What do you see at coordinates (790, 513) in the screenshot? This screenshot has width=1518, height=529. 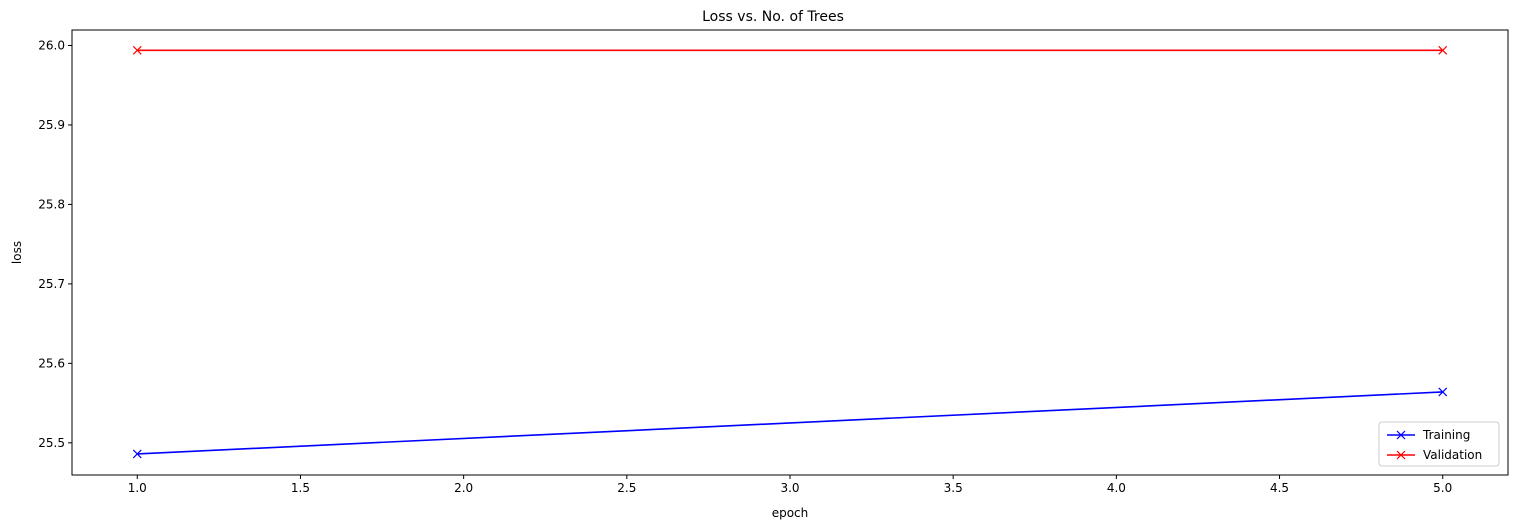 I see `x-axis-label: epoch` at bounding box center [790, 513].